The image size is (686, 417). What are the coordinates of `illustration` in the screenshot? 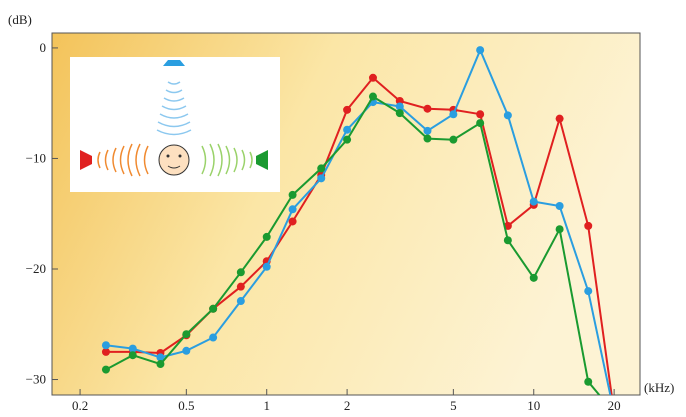 It's located at (175, 124).